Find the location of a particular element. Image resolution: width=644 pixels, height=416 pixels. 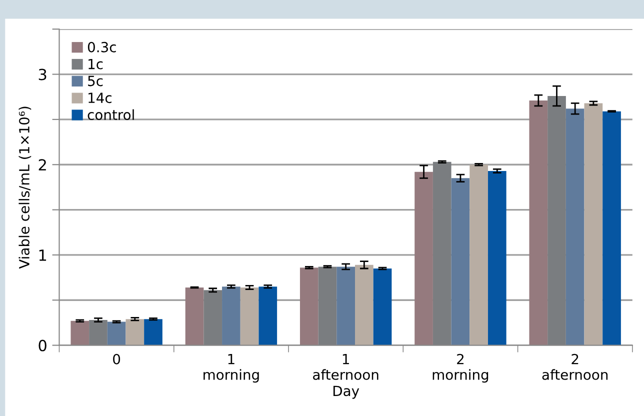

x-tick-label: 1 morning is located at coordinates (231, 368).